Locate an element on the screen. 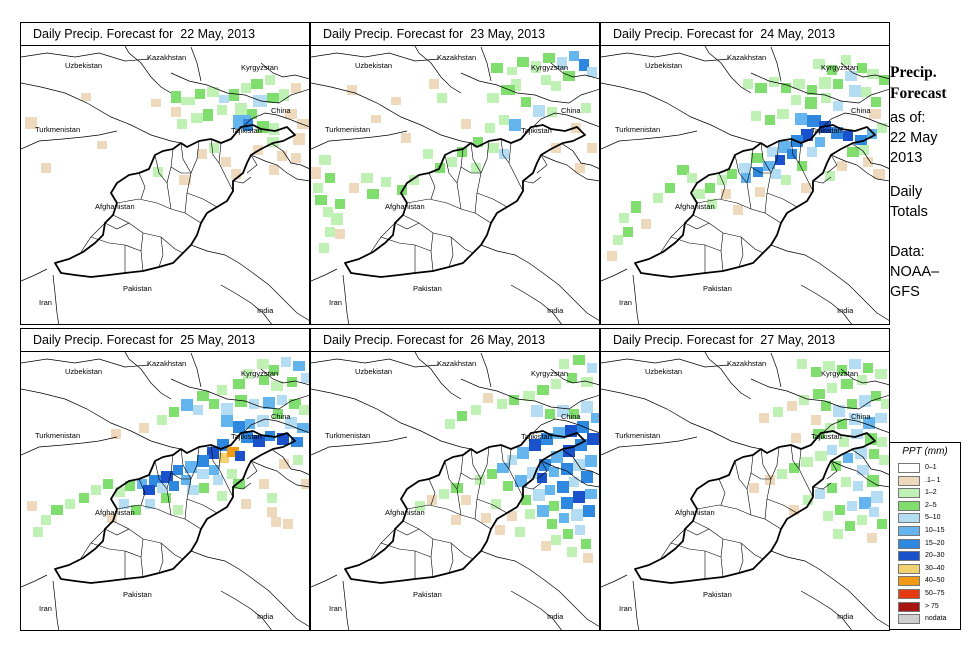 Image resolution: width=975 pixels, height=646 pixels. legend-item: 50–75 is located at coordinates (928, 594).